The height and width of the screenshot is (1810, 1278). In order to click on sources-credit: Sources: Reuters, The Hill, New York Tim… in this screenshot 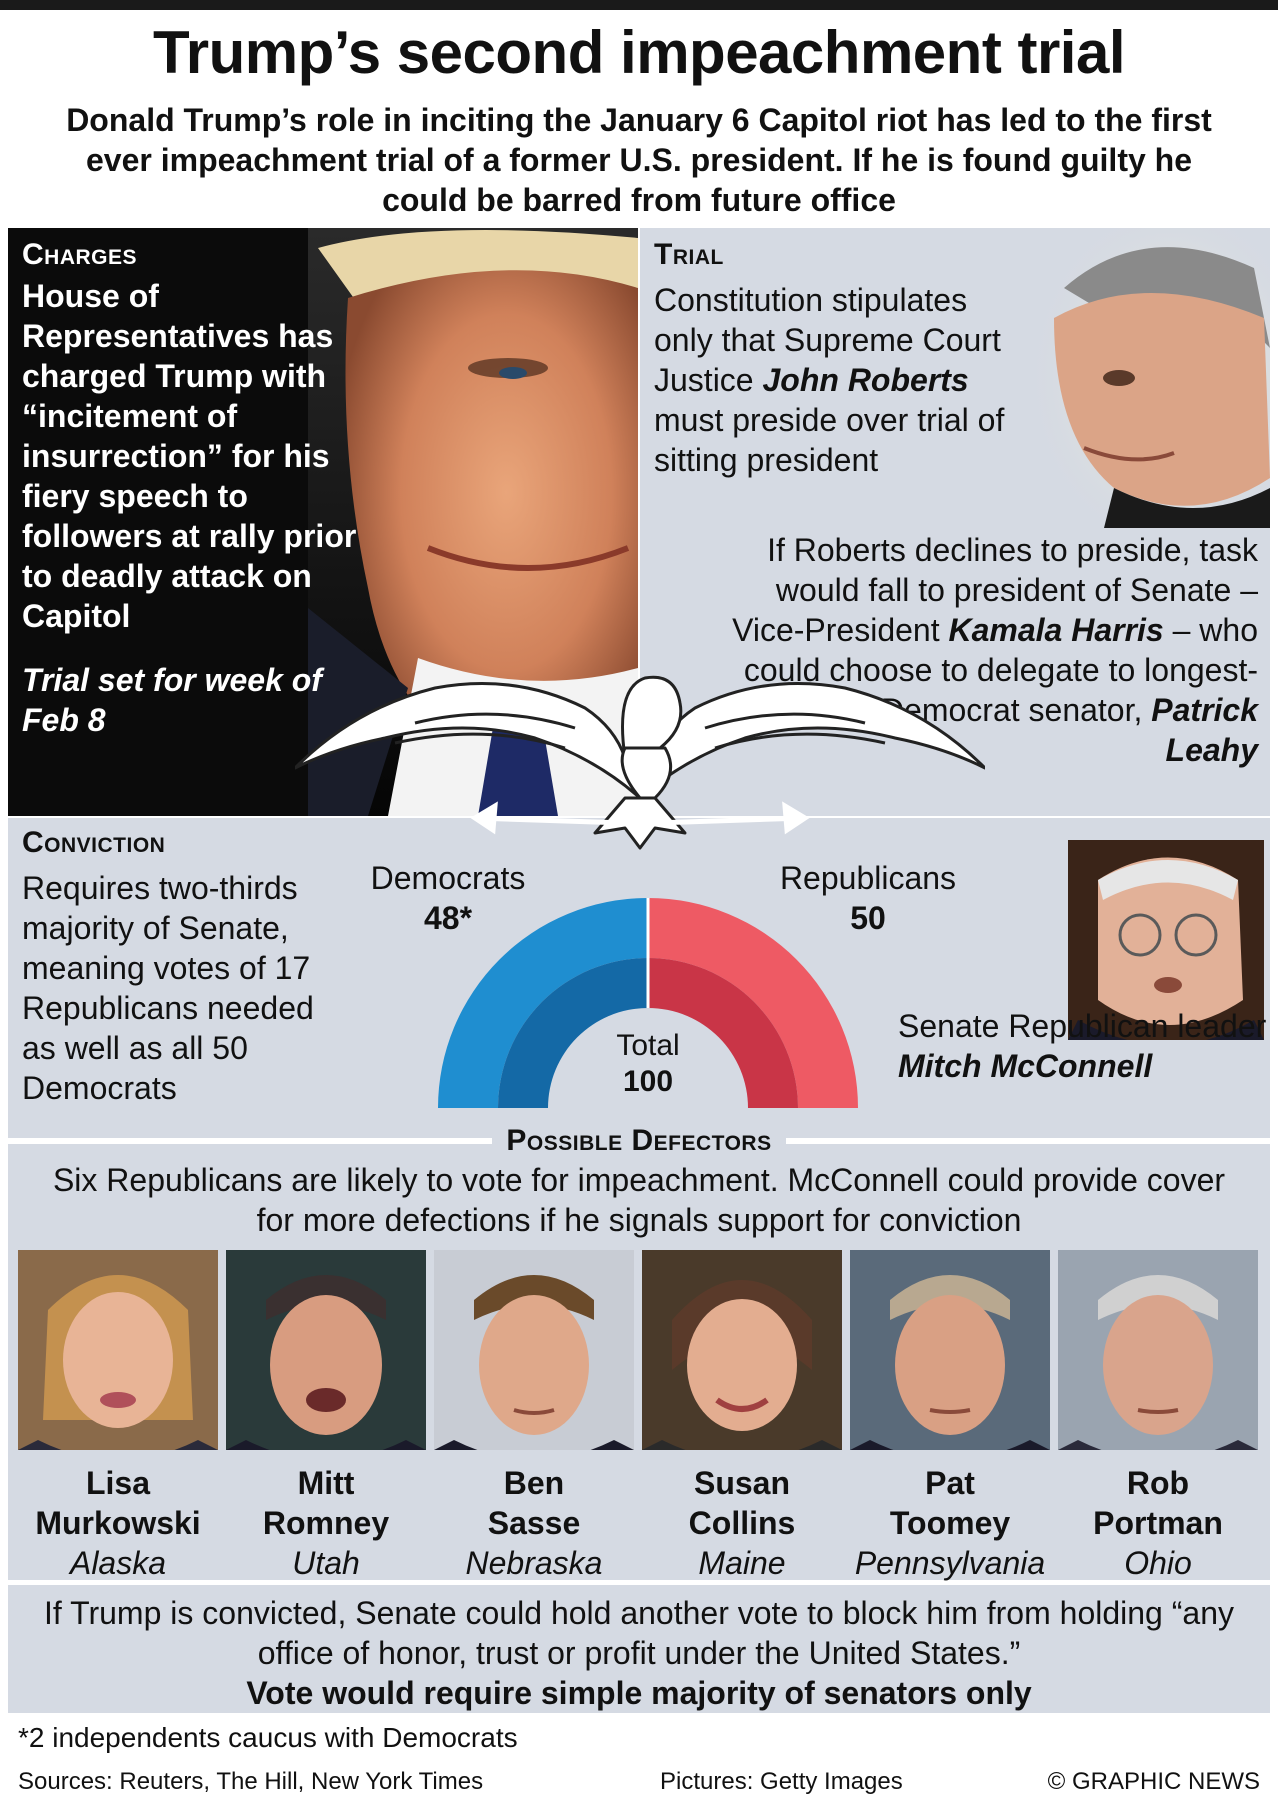, I will do `click(251, 1781)`.